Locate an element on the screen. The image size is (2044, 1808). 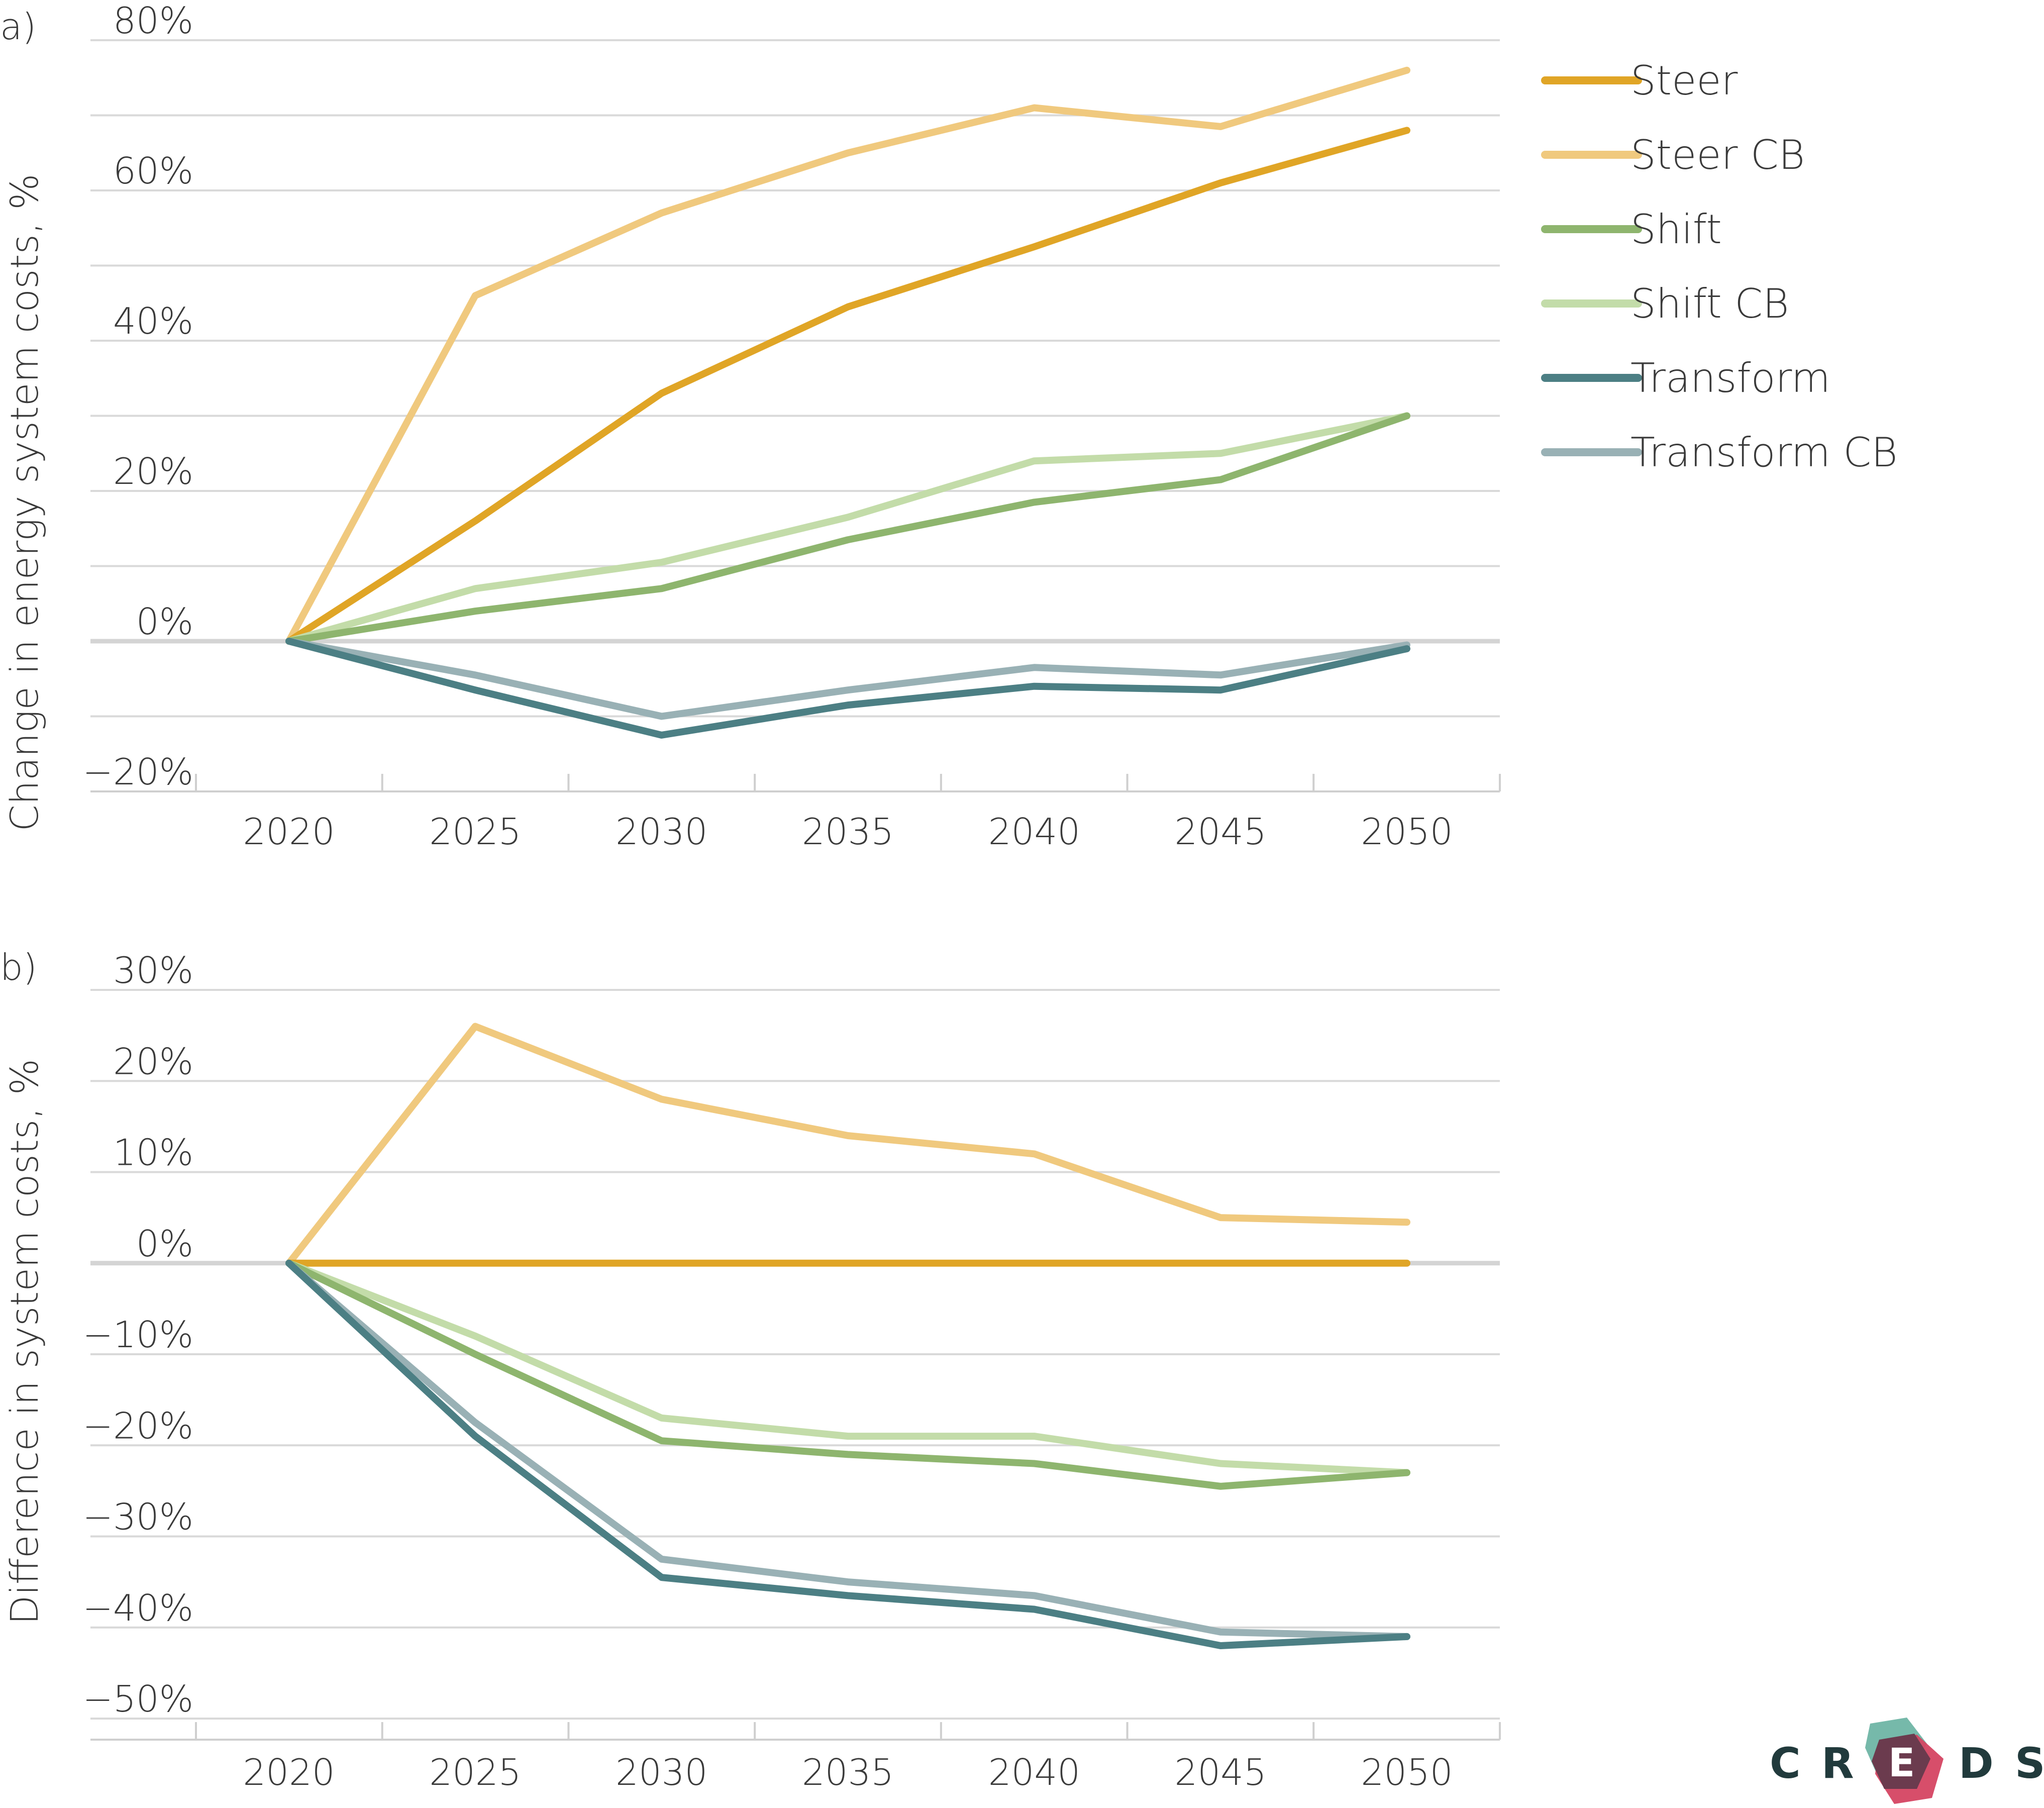
panel-a-x-axis: 2020 2025 2030 2035 2040 2045 2050 is located at coordinates (796, 813).